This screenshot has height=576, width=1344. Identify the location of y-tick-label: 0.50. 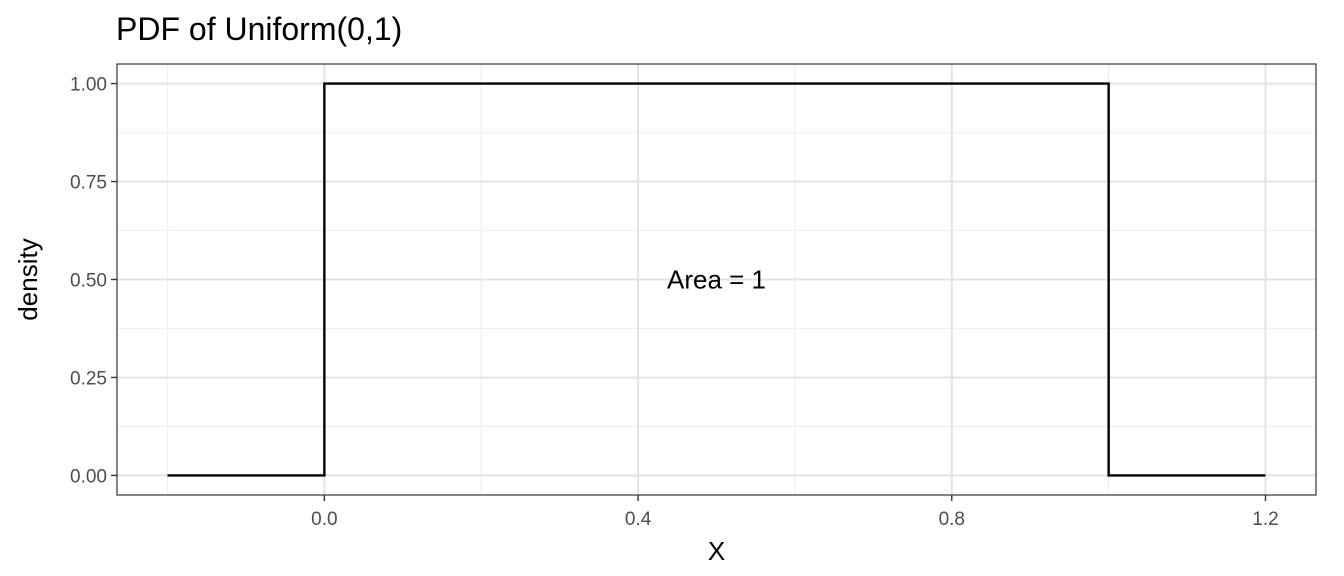
(88, 281).